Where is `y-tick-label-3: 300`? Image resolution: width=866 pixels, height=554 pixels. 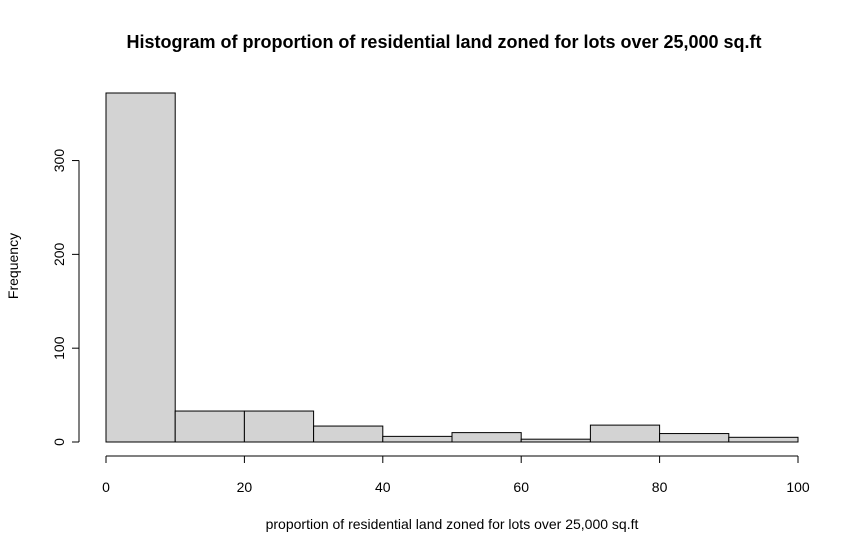
y-tick-label-3: 300 is located at coordinates (59, 161).